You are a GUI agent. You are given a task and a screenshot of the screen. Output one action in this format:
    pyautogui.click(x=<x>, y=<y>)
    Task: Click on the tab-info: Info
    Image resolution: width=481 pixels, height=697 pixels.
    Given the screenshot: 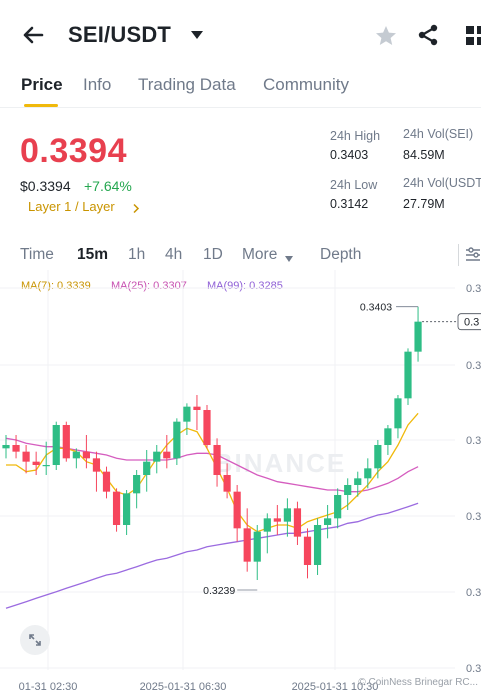 What is the action you would take?
    pyautogui.click(x=97, y=84)
    